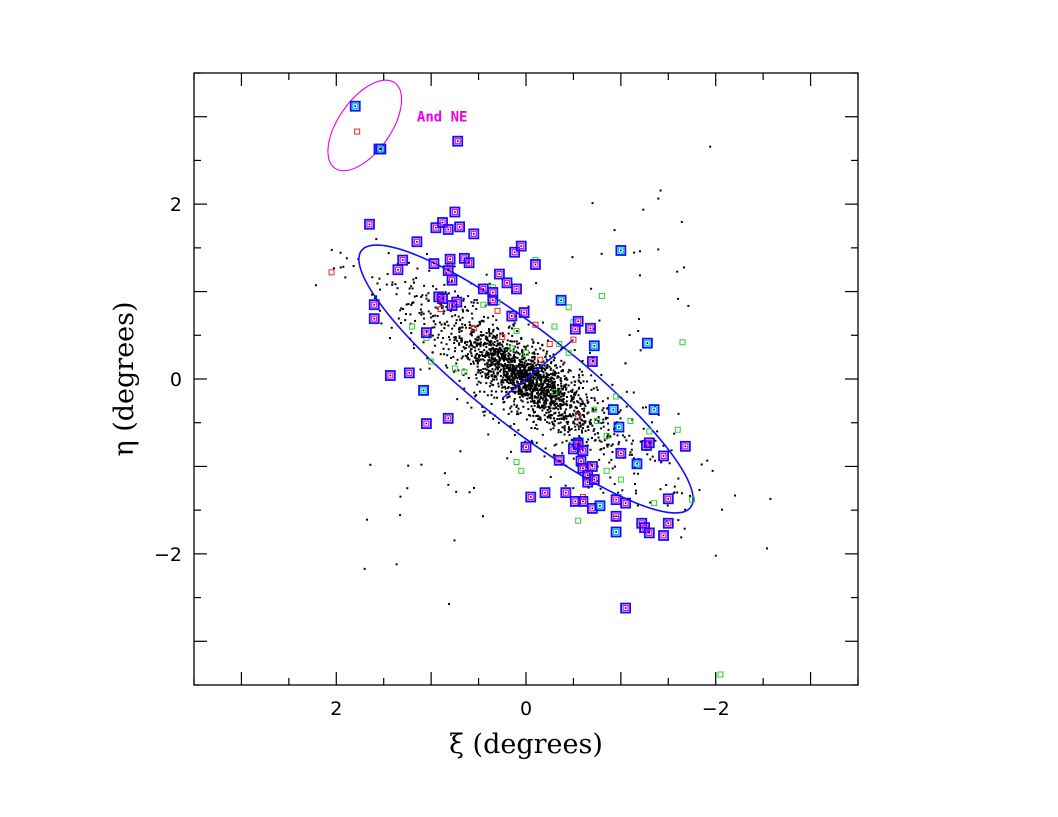 The height and width of the screenshot is (817, 1058). I want to click on green-square, so click(483, 304).